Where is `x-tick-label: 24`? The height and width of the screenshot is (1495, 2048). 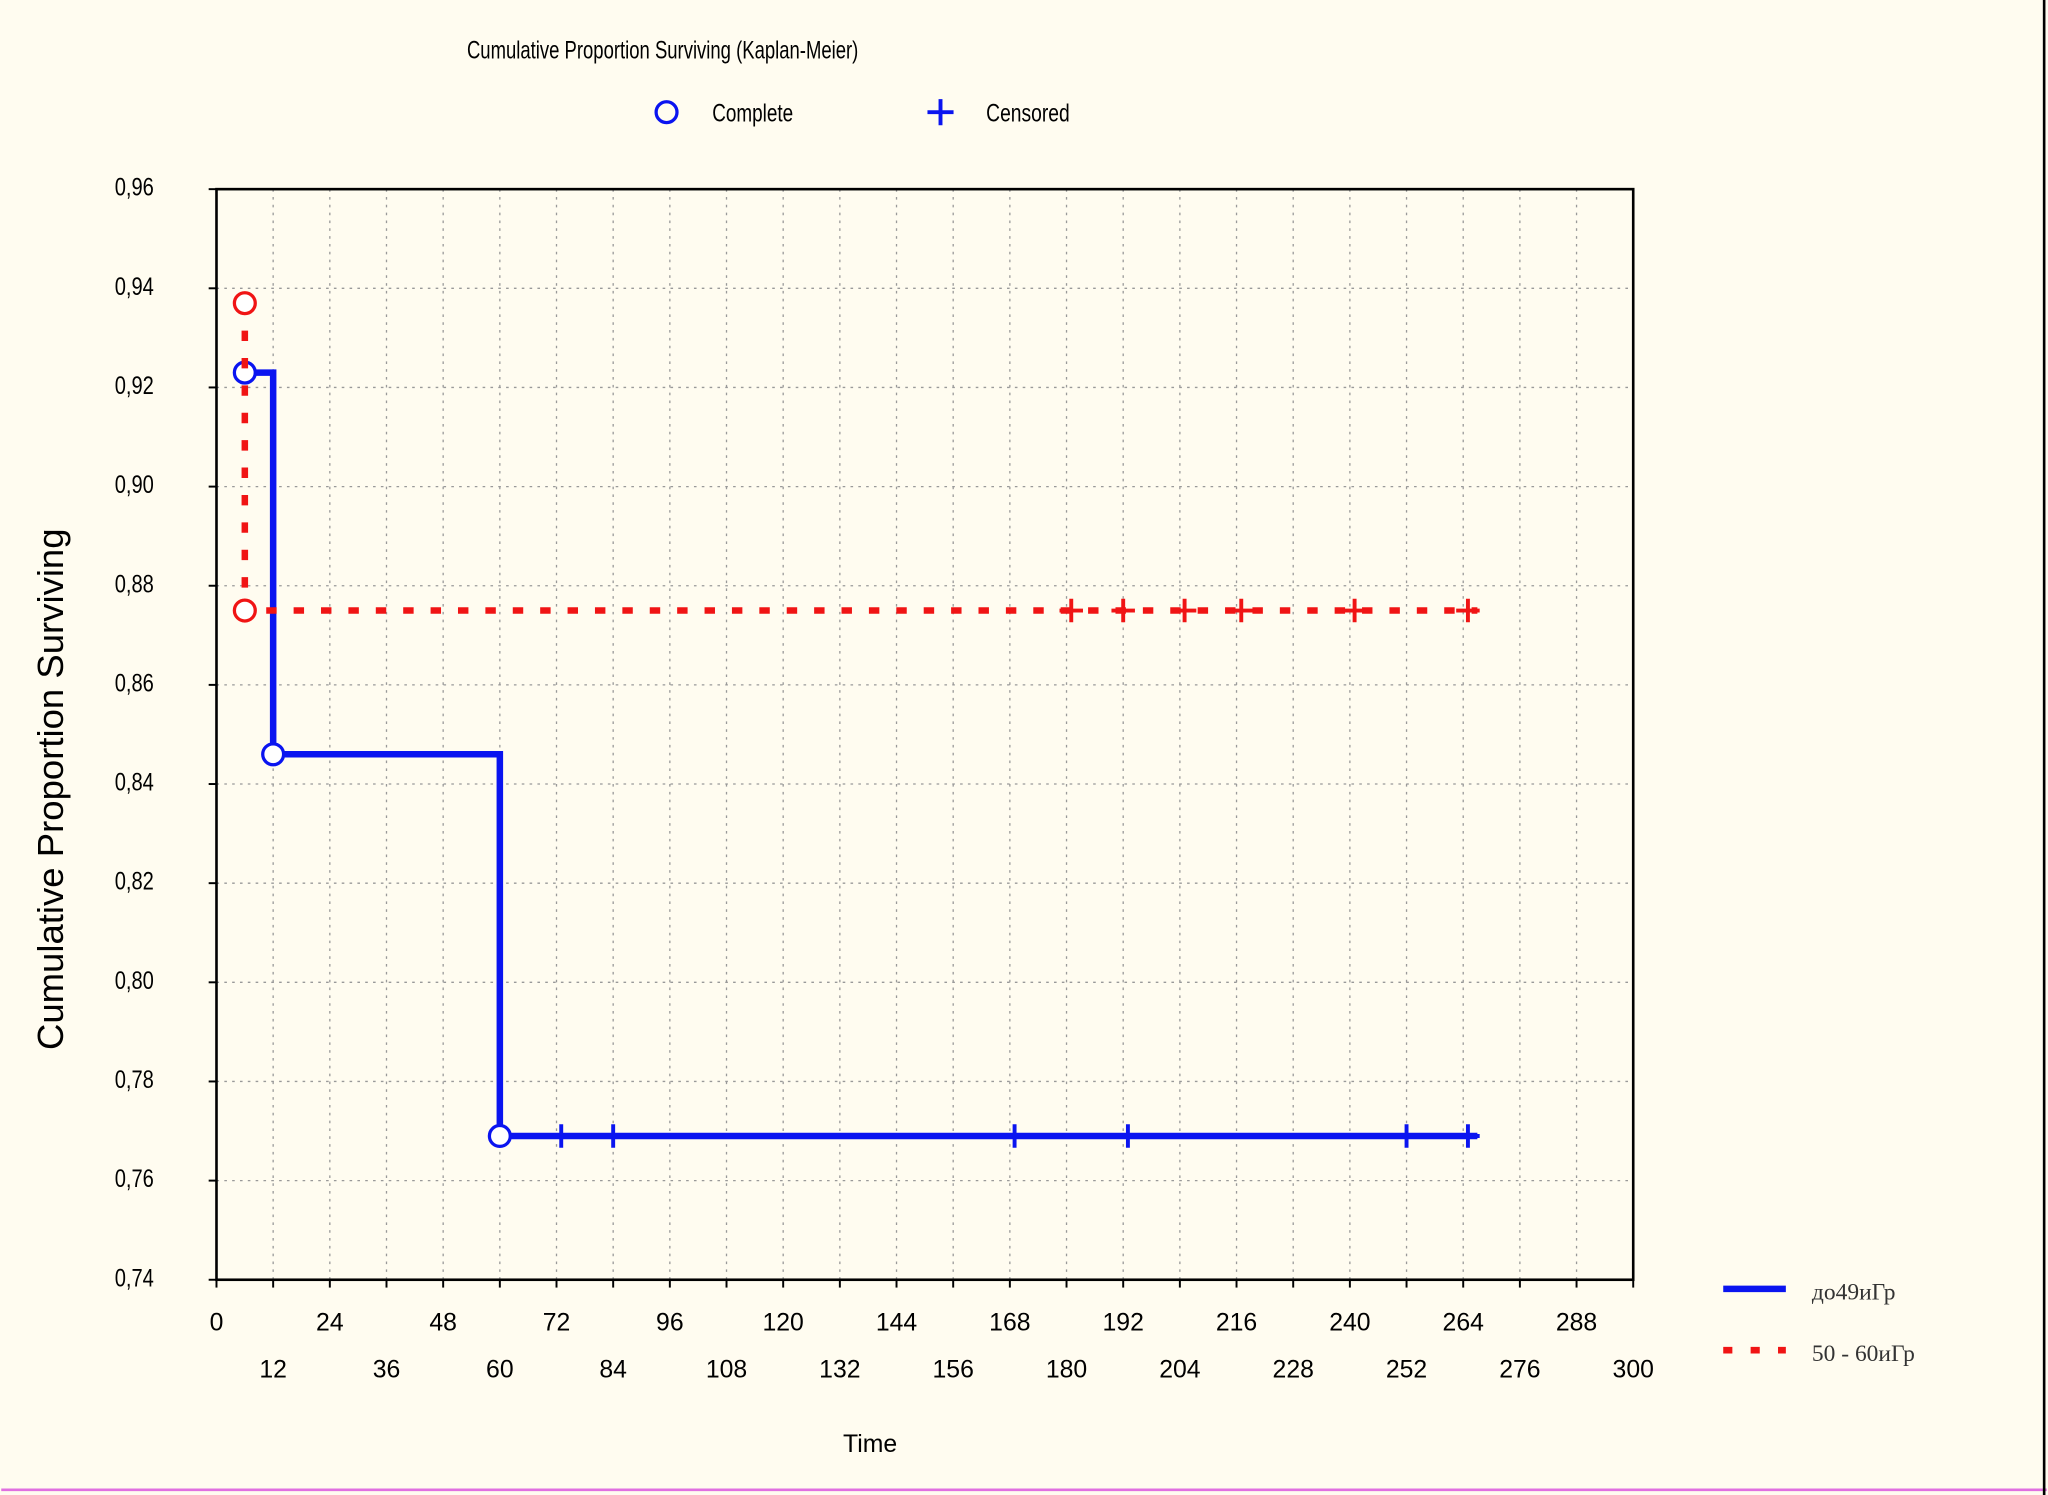
x-tick-label: 24 is located at coordinates (330, 1323).